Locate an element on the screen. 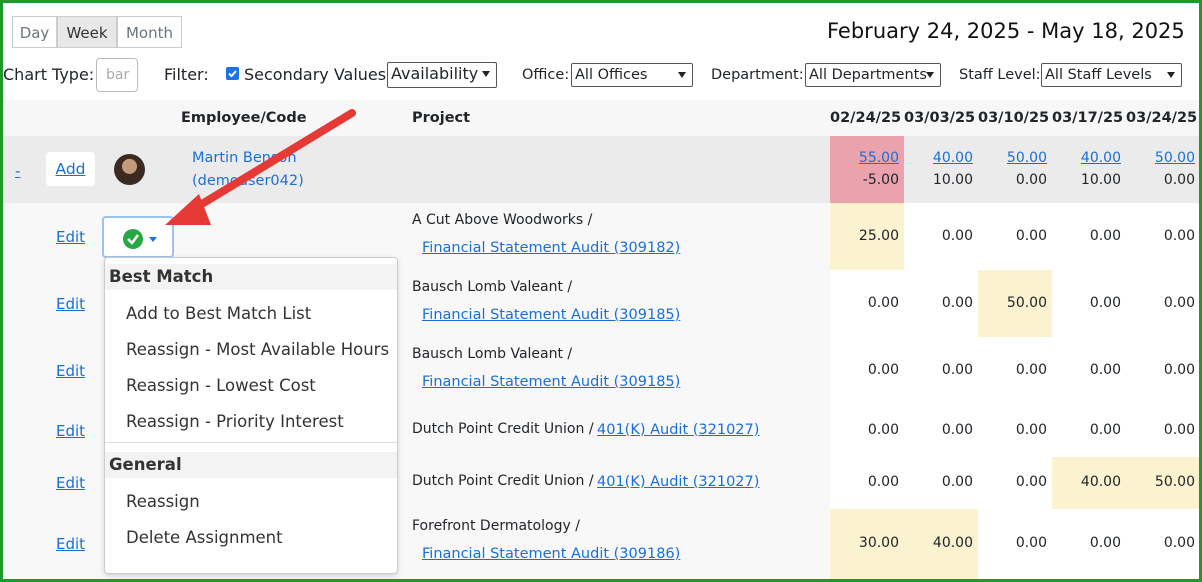 The width and height of the screenshot is (1202, 582). chart-type-input: bar is located at coordinates (117, 75).